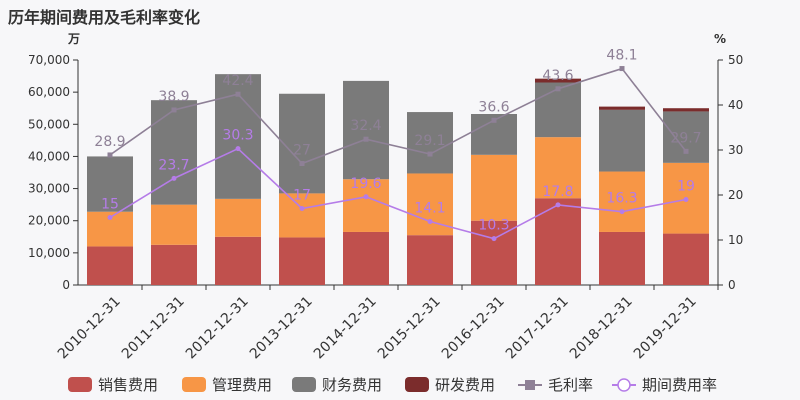 The height and width of the screenshot is (400, 800). Describe the element at coordinates (153, 327) in the screenshot. I see `x-tick-label: 2011-12-31` at that location.